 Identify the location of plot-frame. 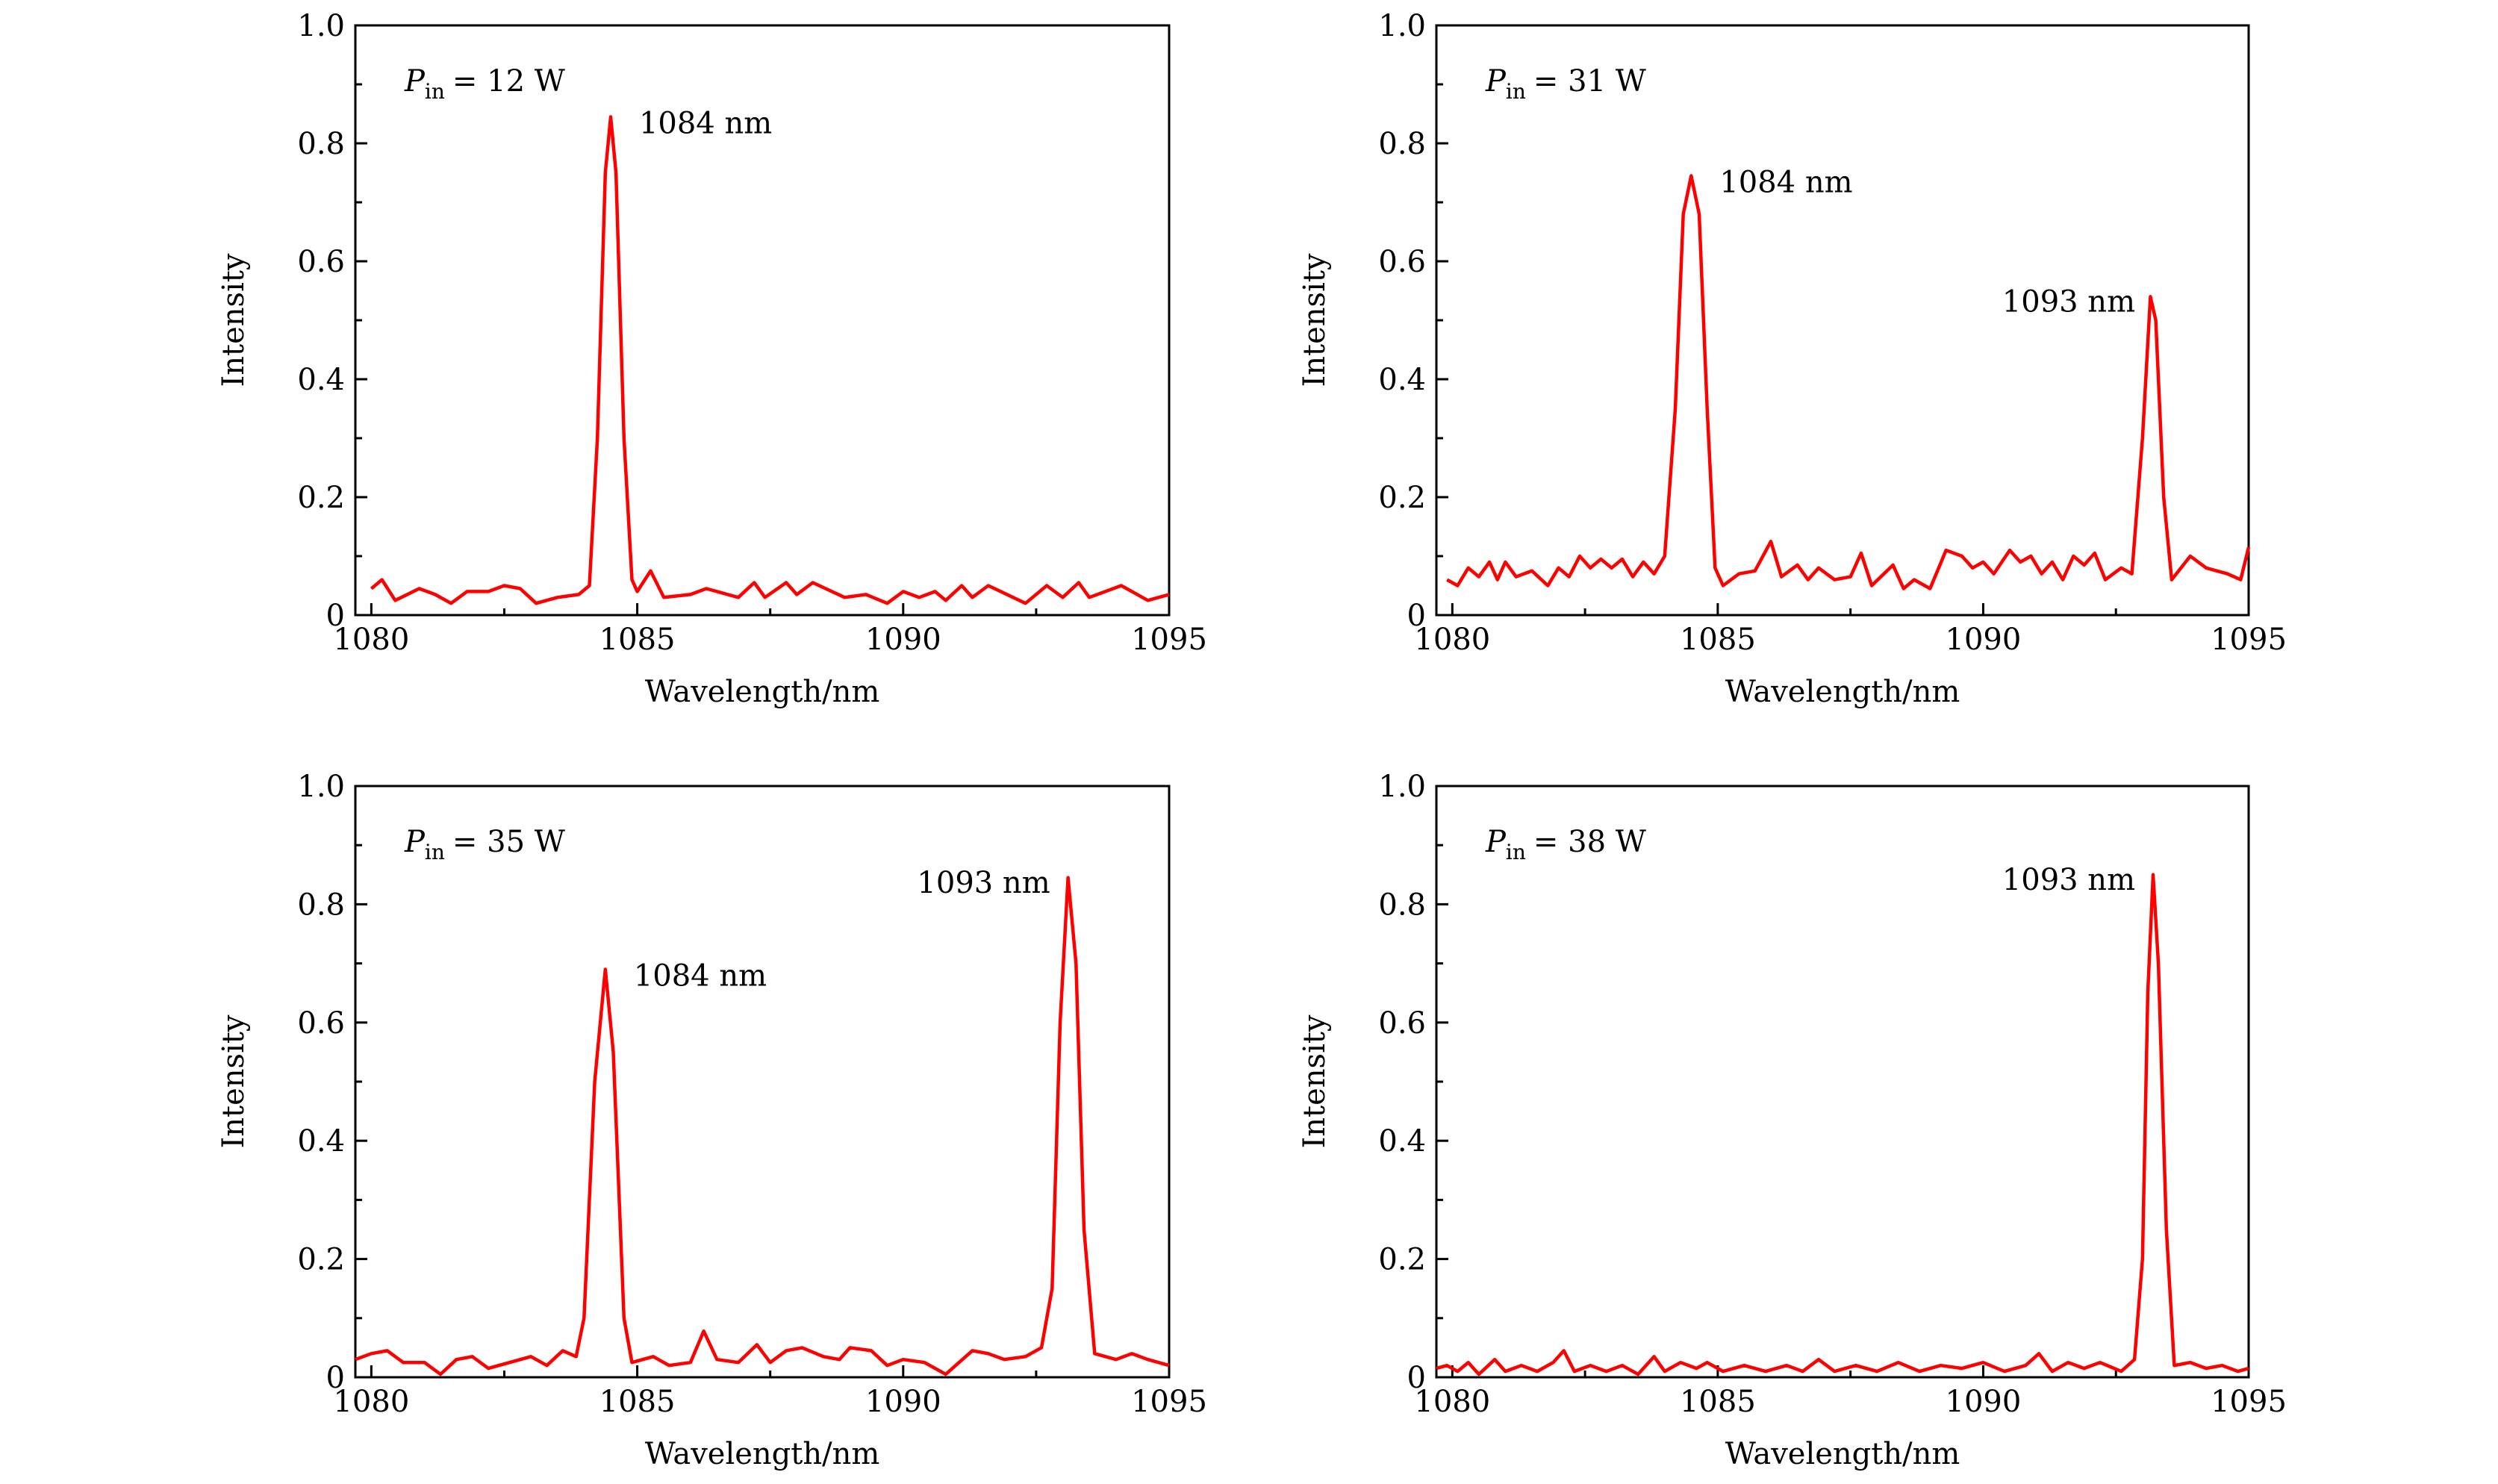
(1843, 320).